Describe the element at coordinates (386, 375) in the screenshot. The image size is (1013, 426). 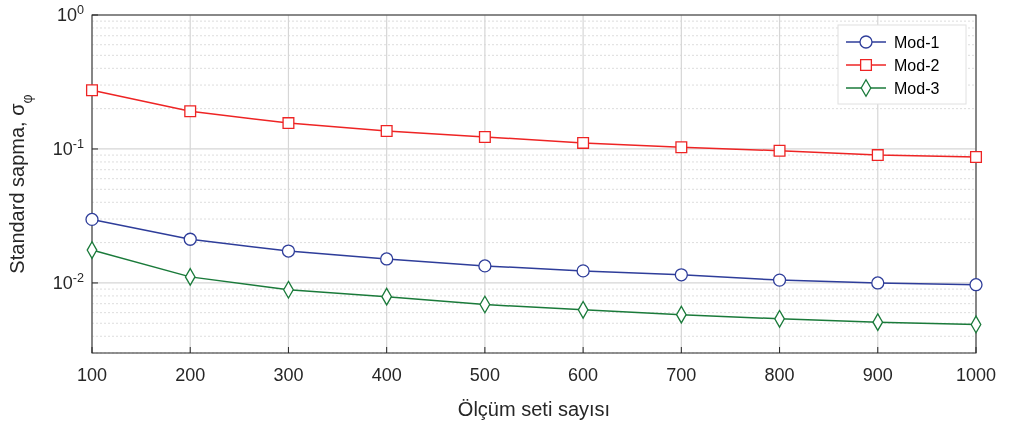
I see `x-tick-label: 400` at that location.